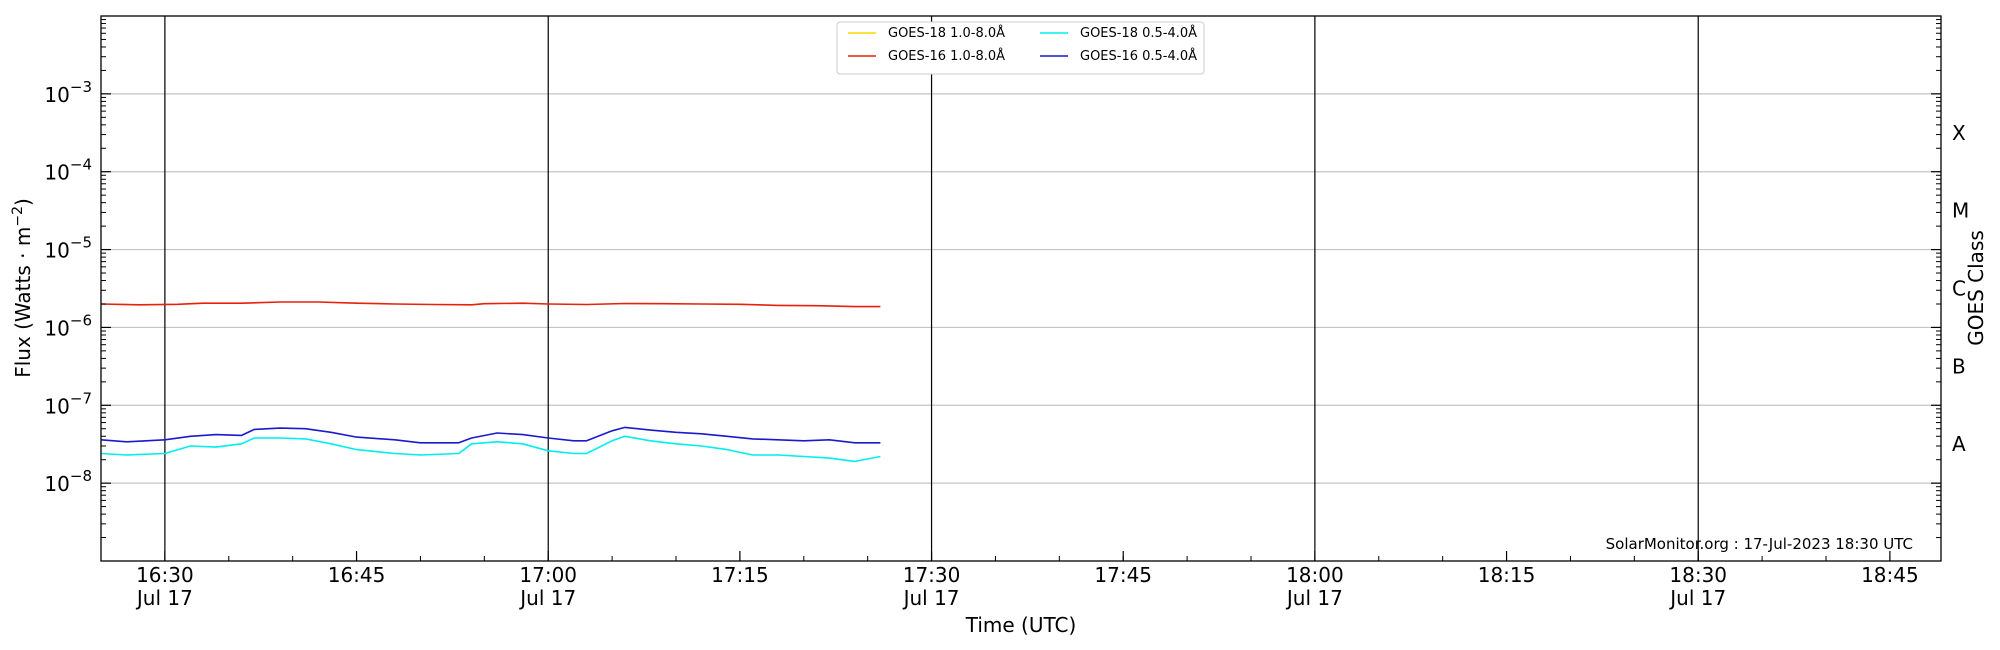 Image resolution: width=2000 pixels, height=650 pixels. I want to click on legend-box, so click(1020, 48).